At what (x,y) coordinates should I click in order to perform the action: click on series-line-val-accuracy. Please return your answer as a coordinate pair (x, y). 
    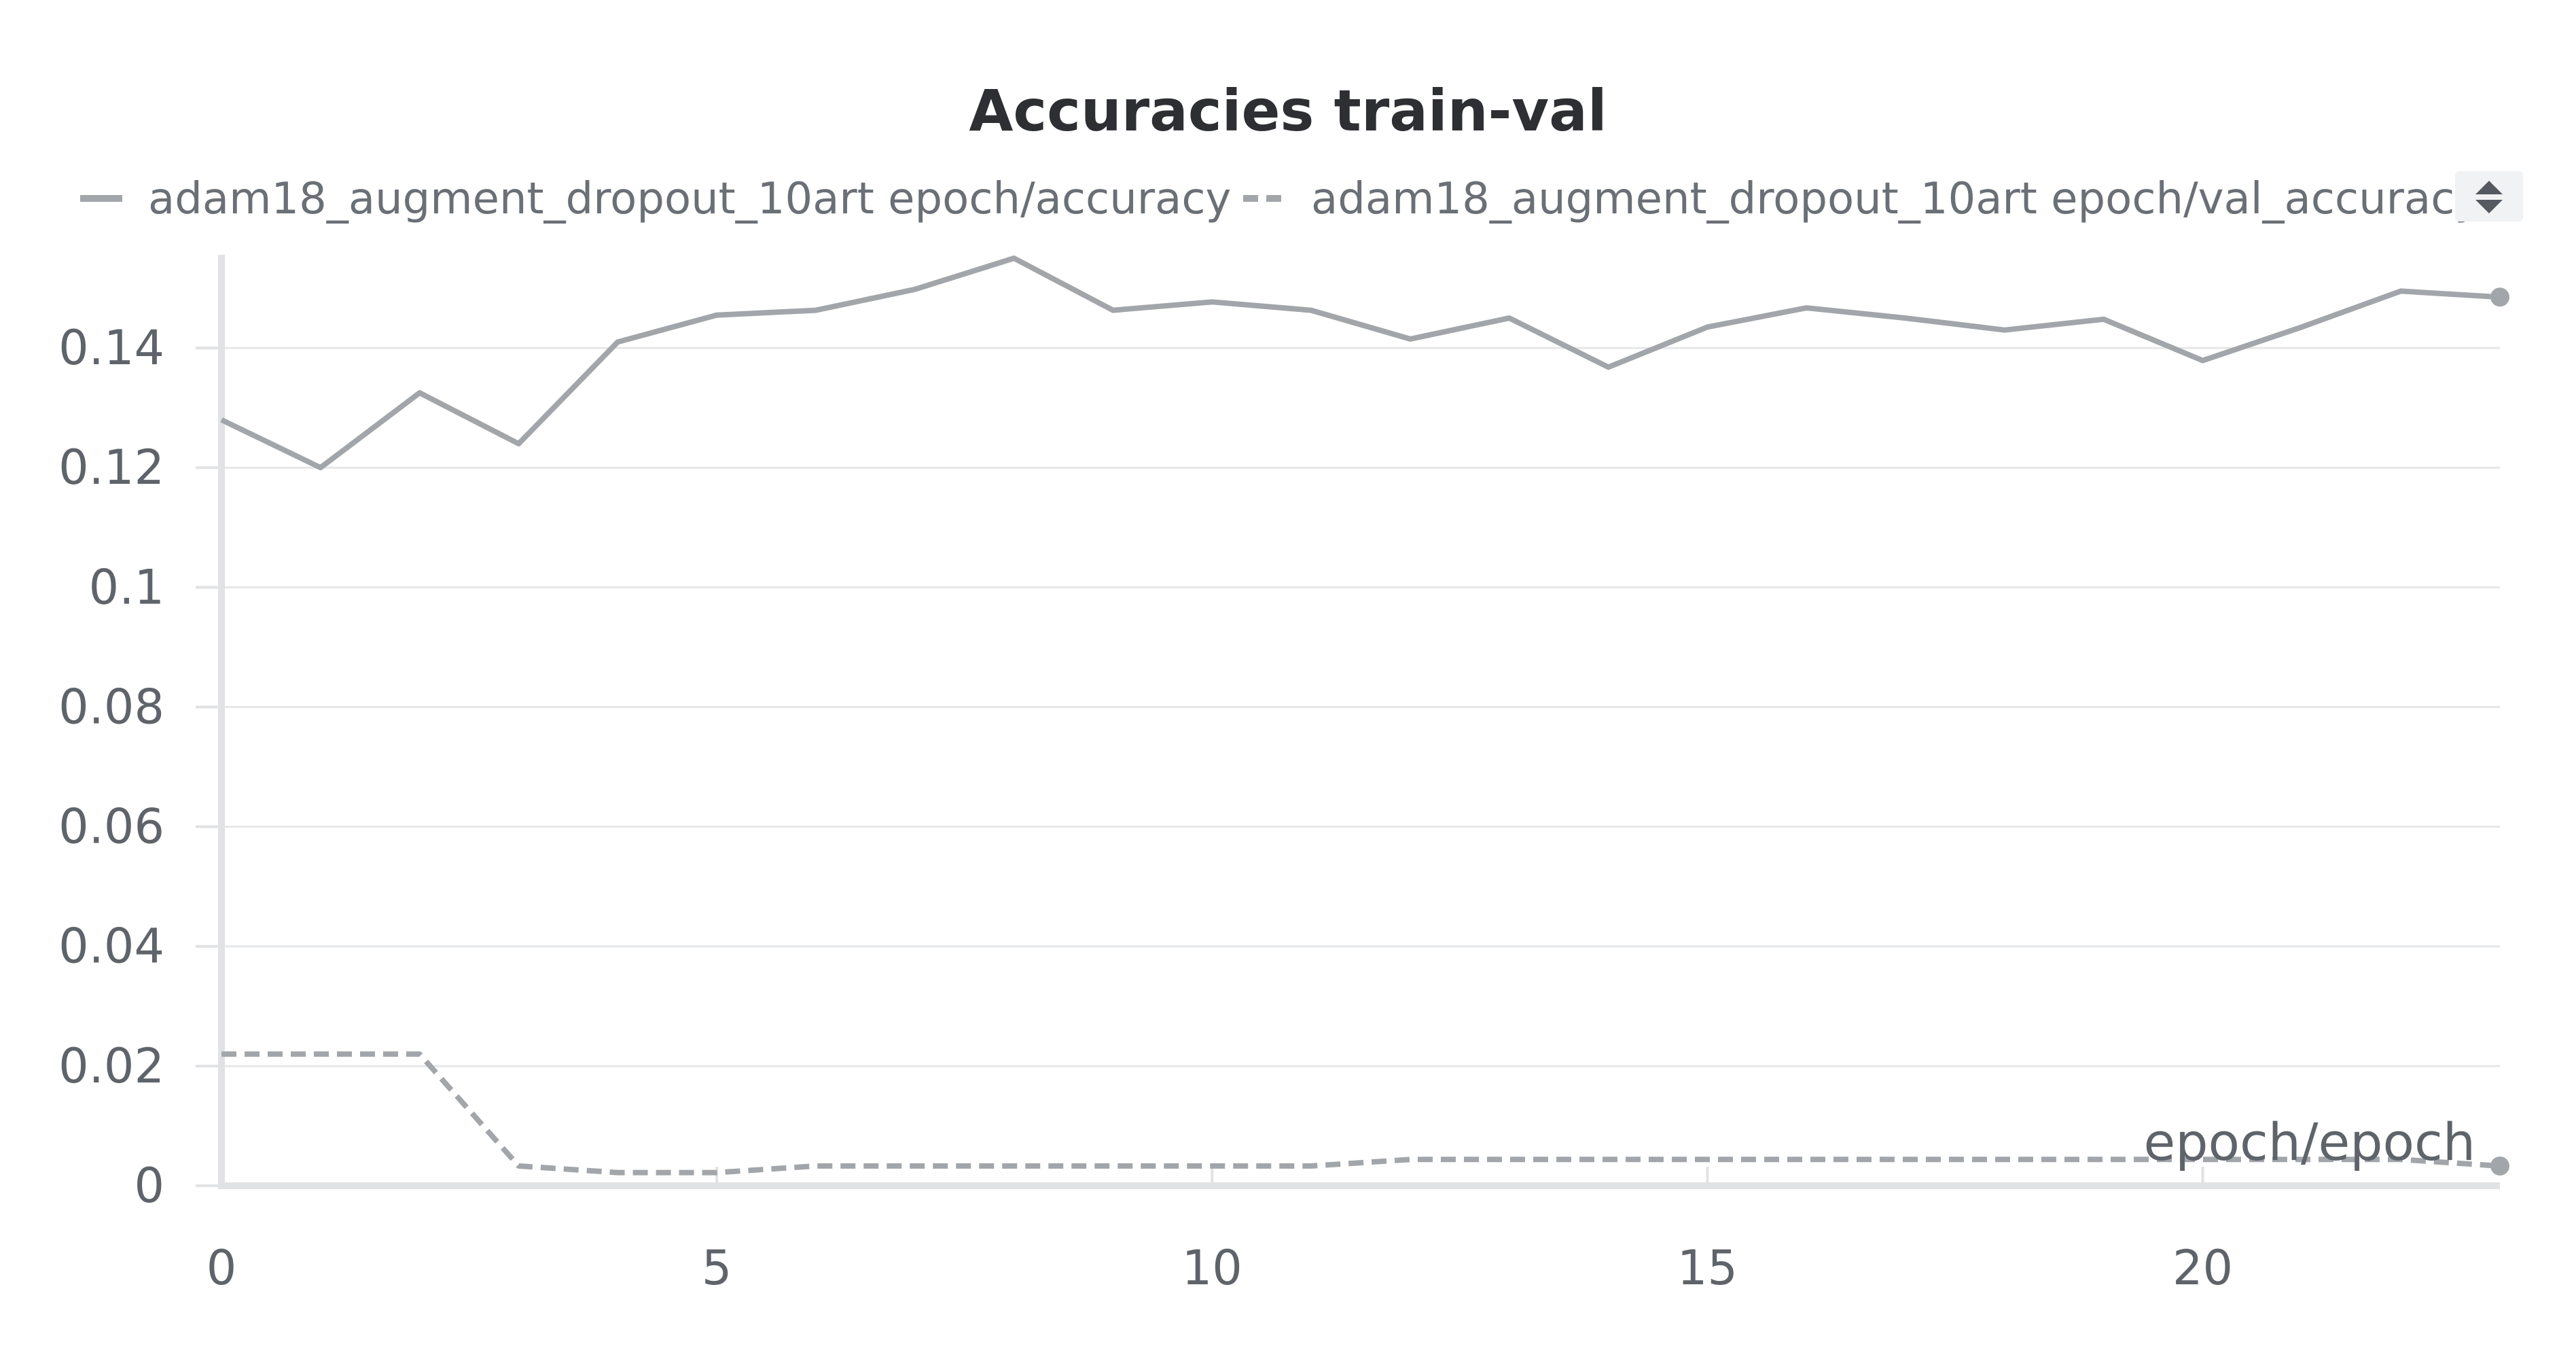
    Looking at the image, I should click on (1361, 1113).